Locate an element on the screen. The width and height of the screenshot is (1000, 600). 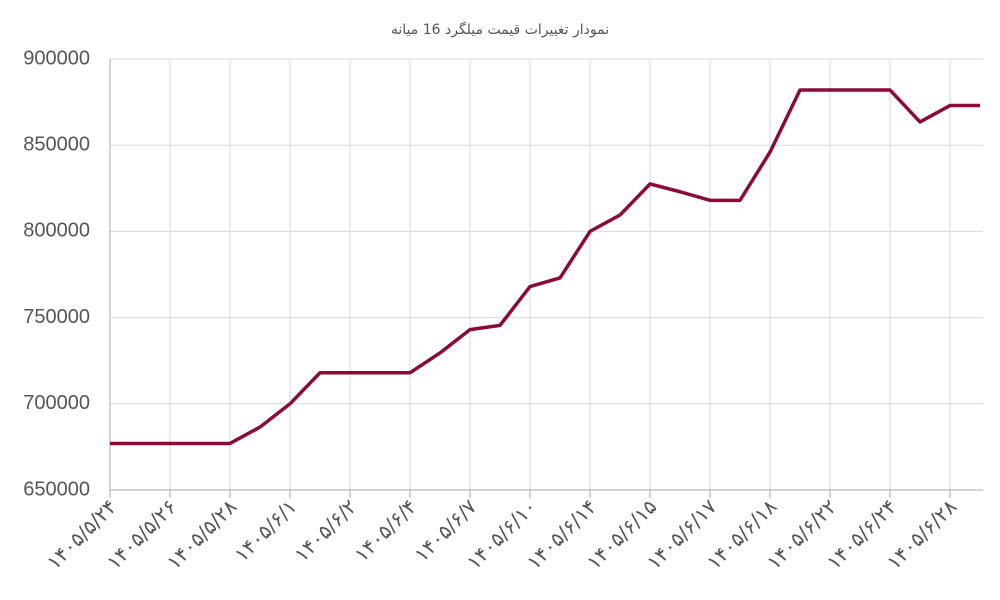
y-tick-label: 850000 is located at coordinates (56, 144).